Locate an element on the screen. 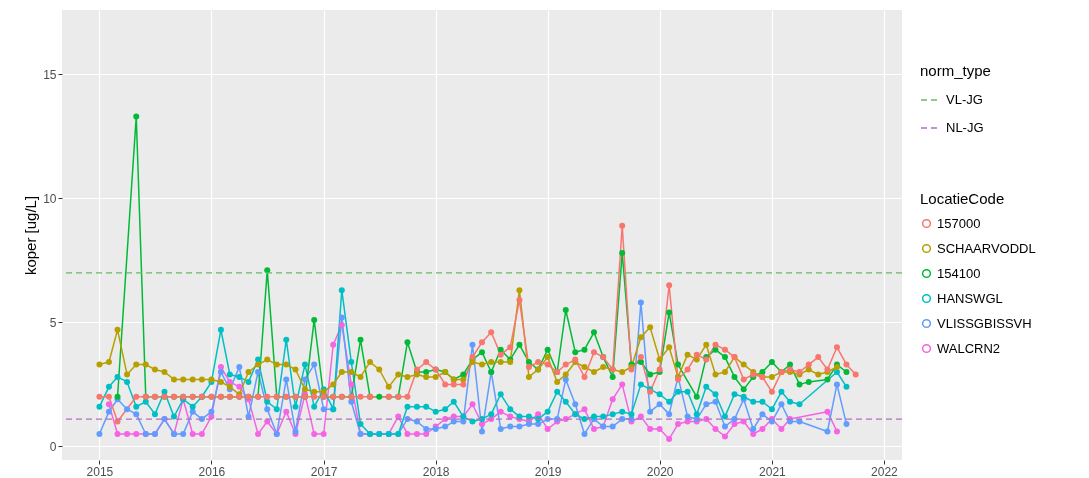  x-tick-label: 2015 is located at coordinates (100, 471).